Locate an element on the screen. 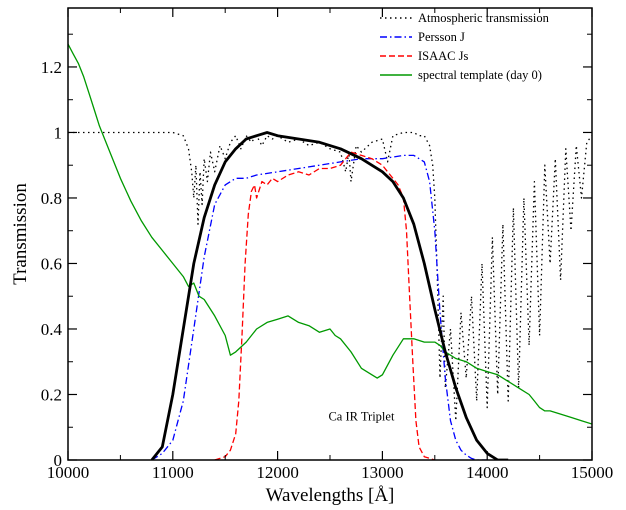 This screenshot has width=626, height=510. y-tick-label: 1 is located at coordinates (58, 132).